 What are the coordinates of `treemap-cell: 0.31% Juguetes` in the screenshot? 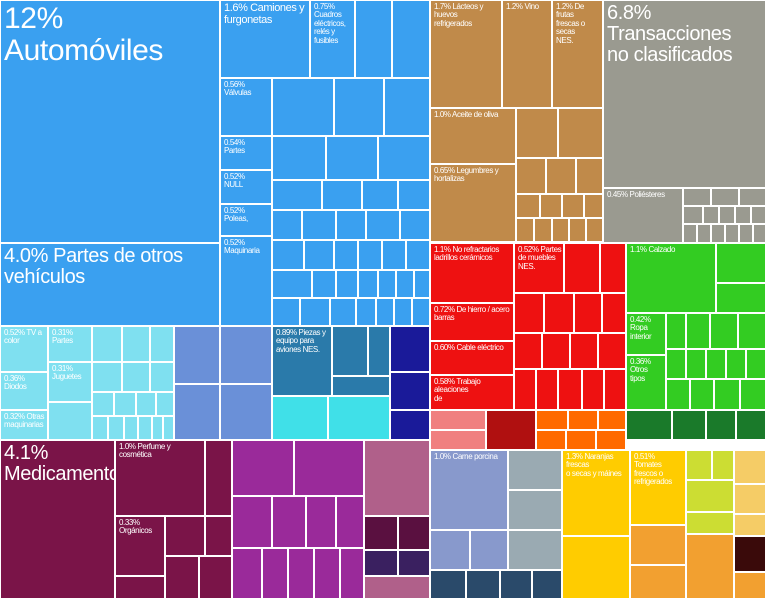 It's located at (70, 382).